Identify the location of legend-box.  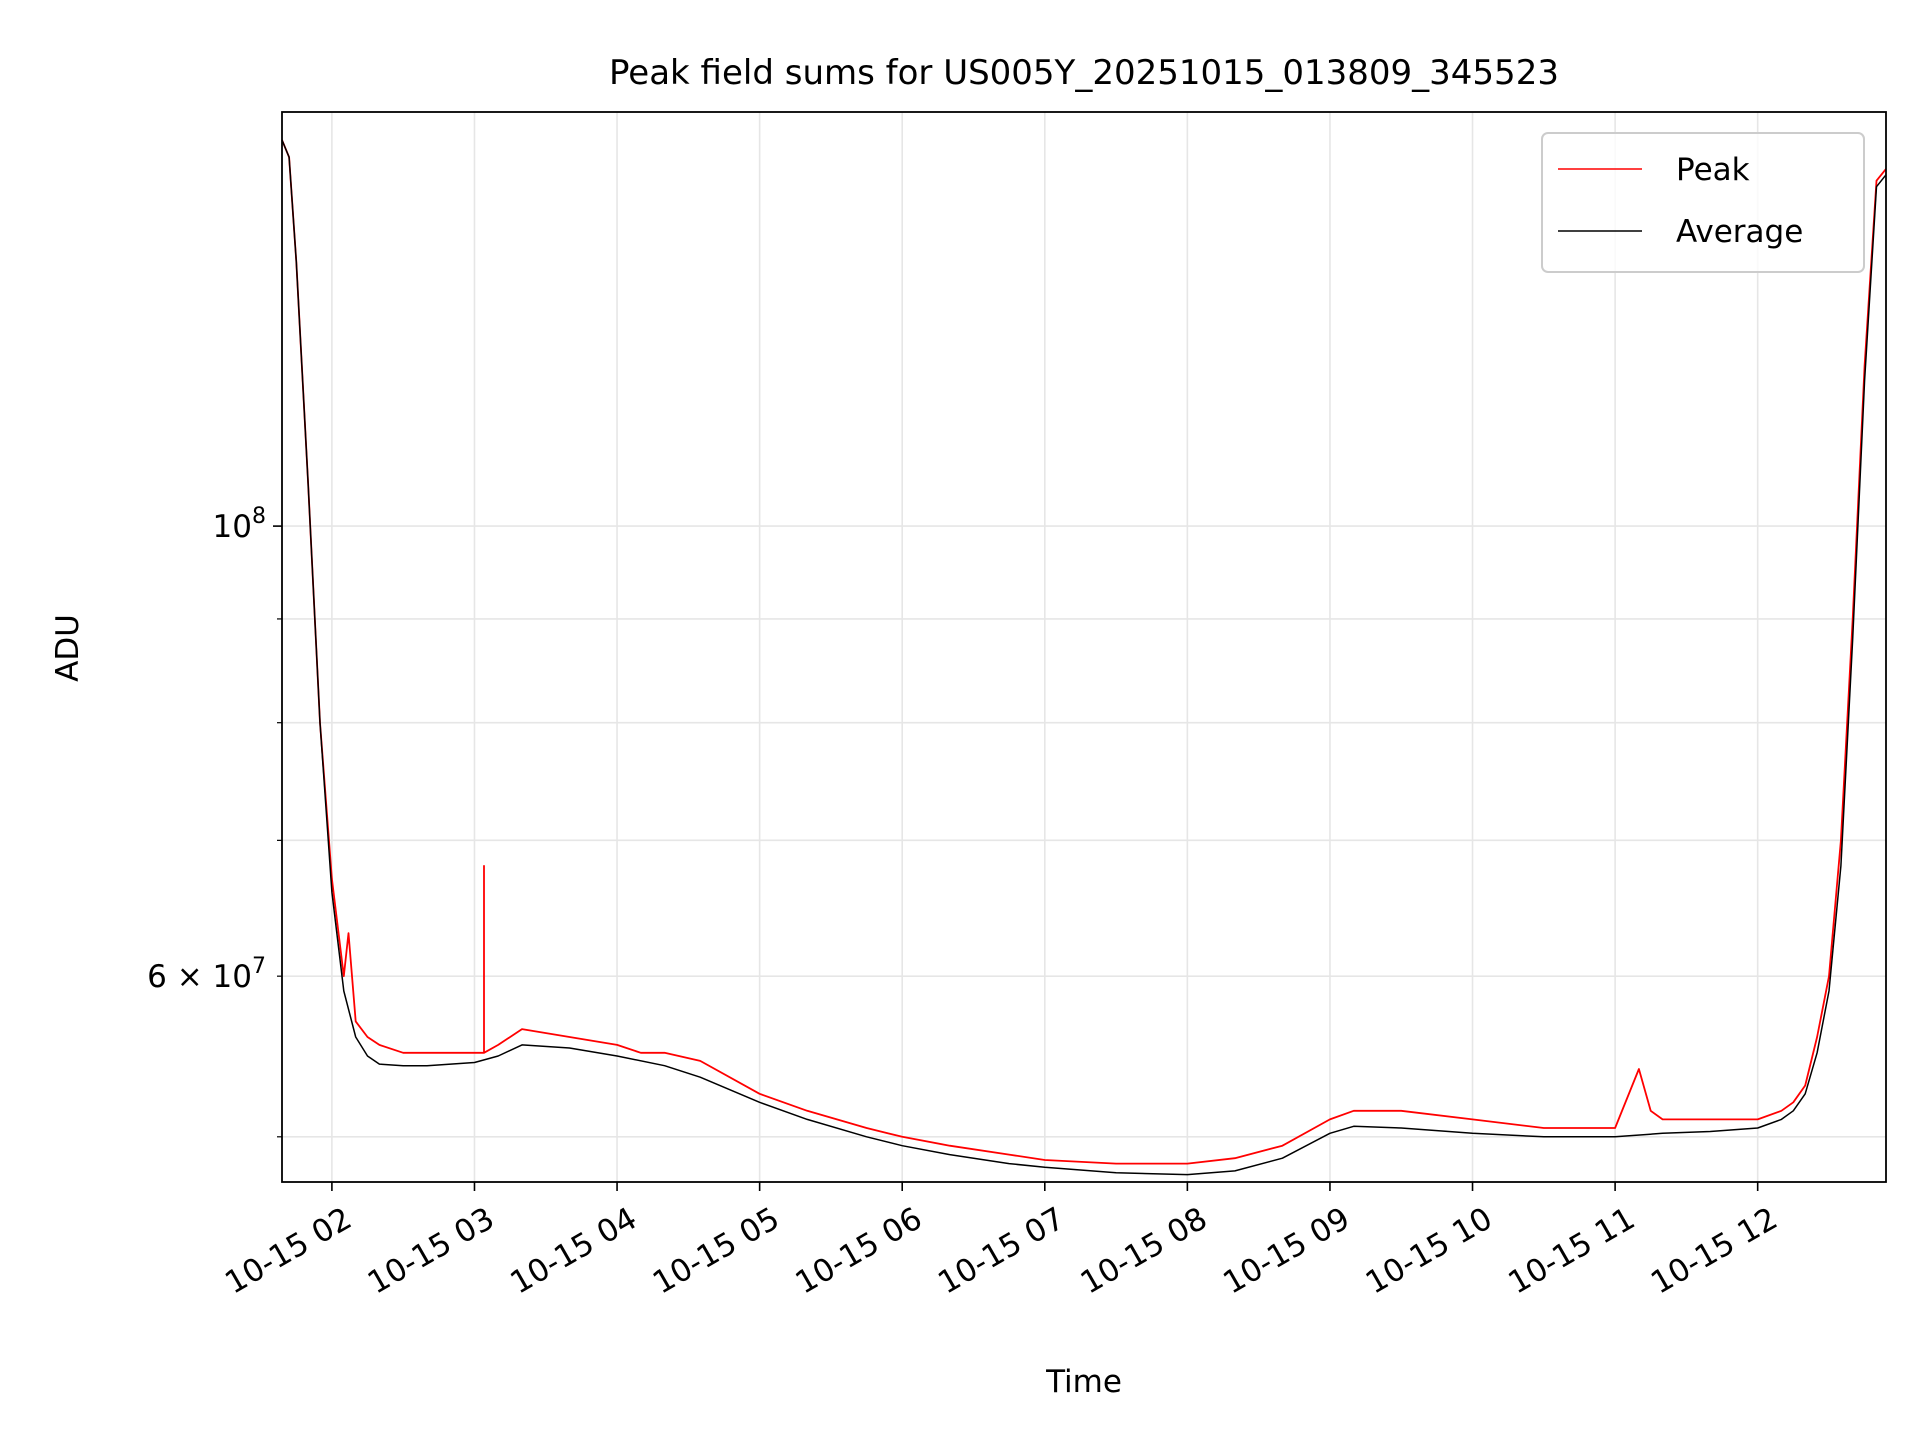
(1703, 202).